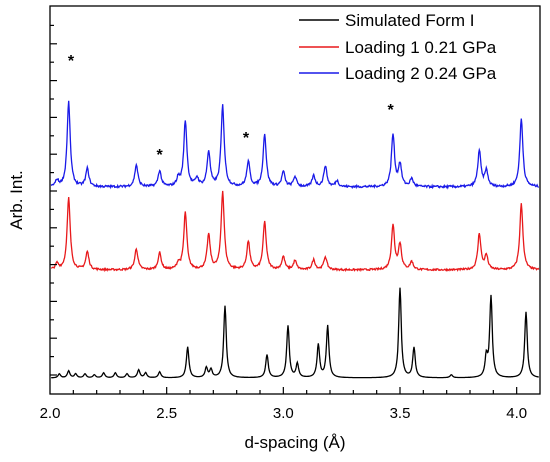  I want to click on x-tick-label: 2.0, so click(50, 413).